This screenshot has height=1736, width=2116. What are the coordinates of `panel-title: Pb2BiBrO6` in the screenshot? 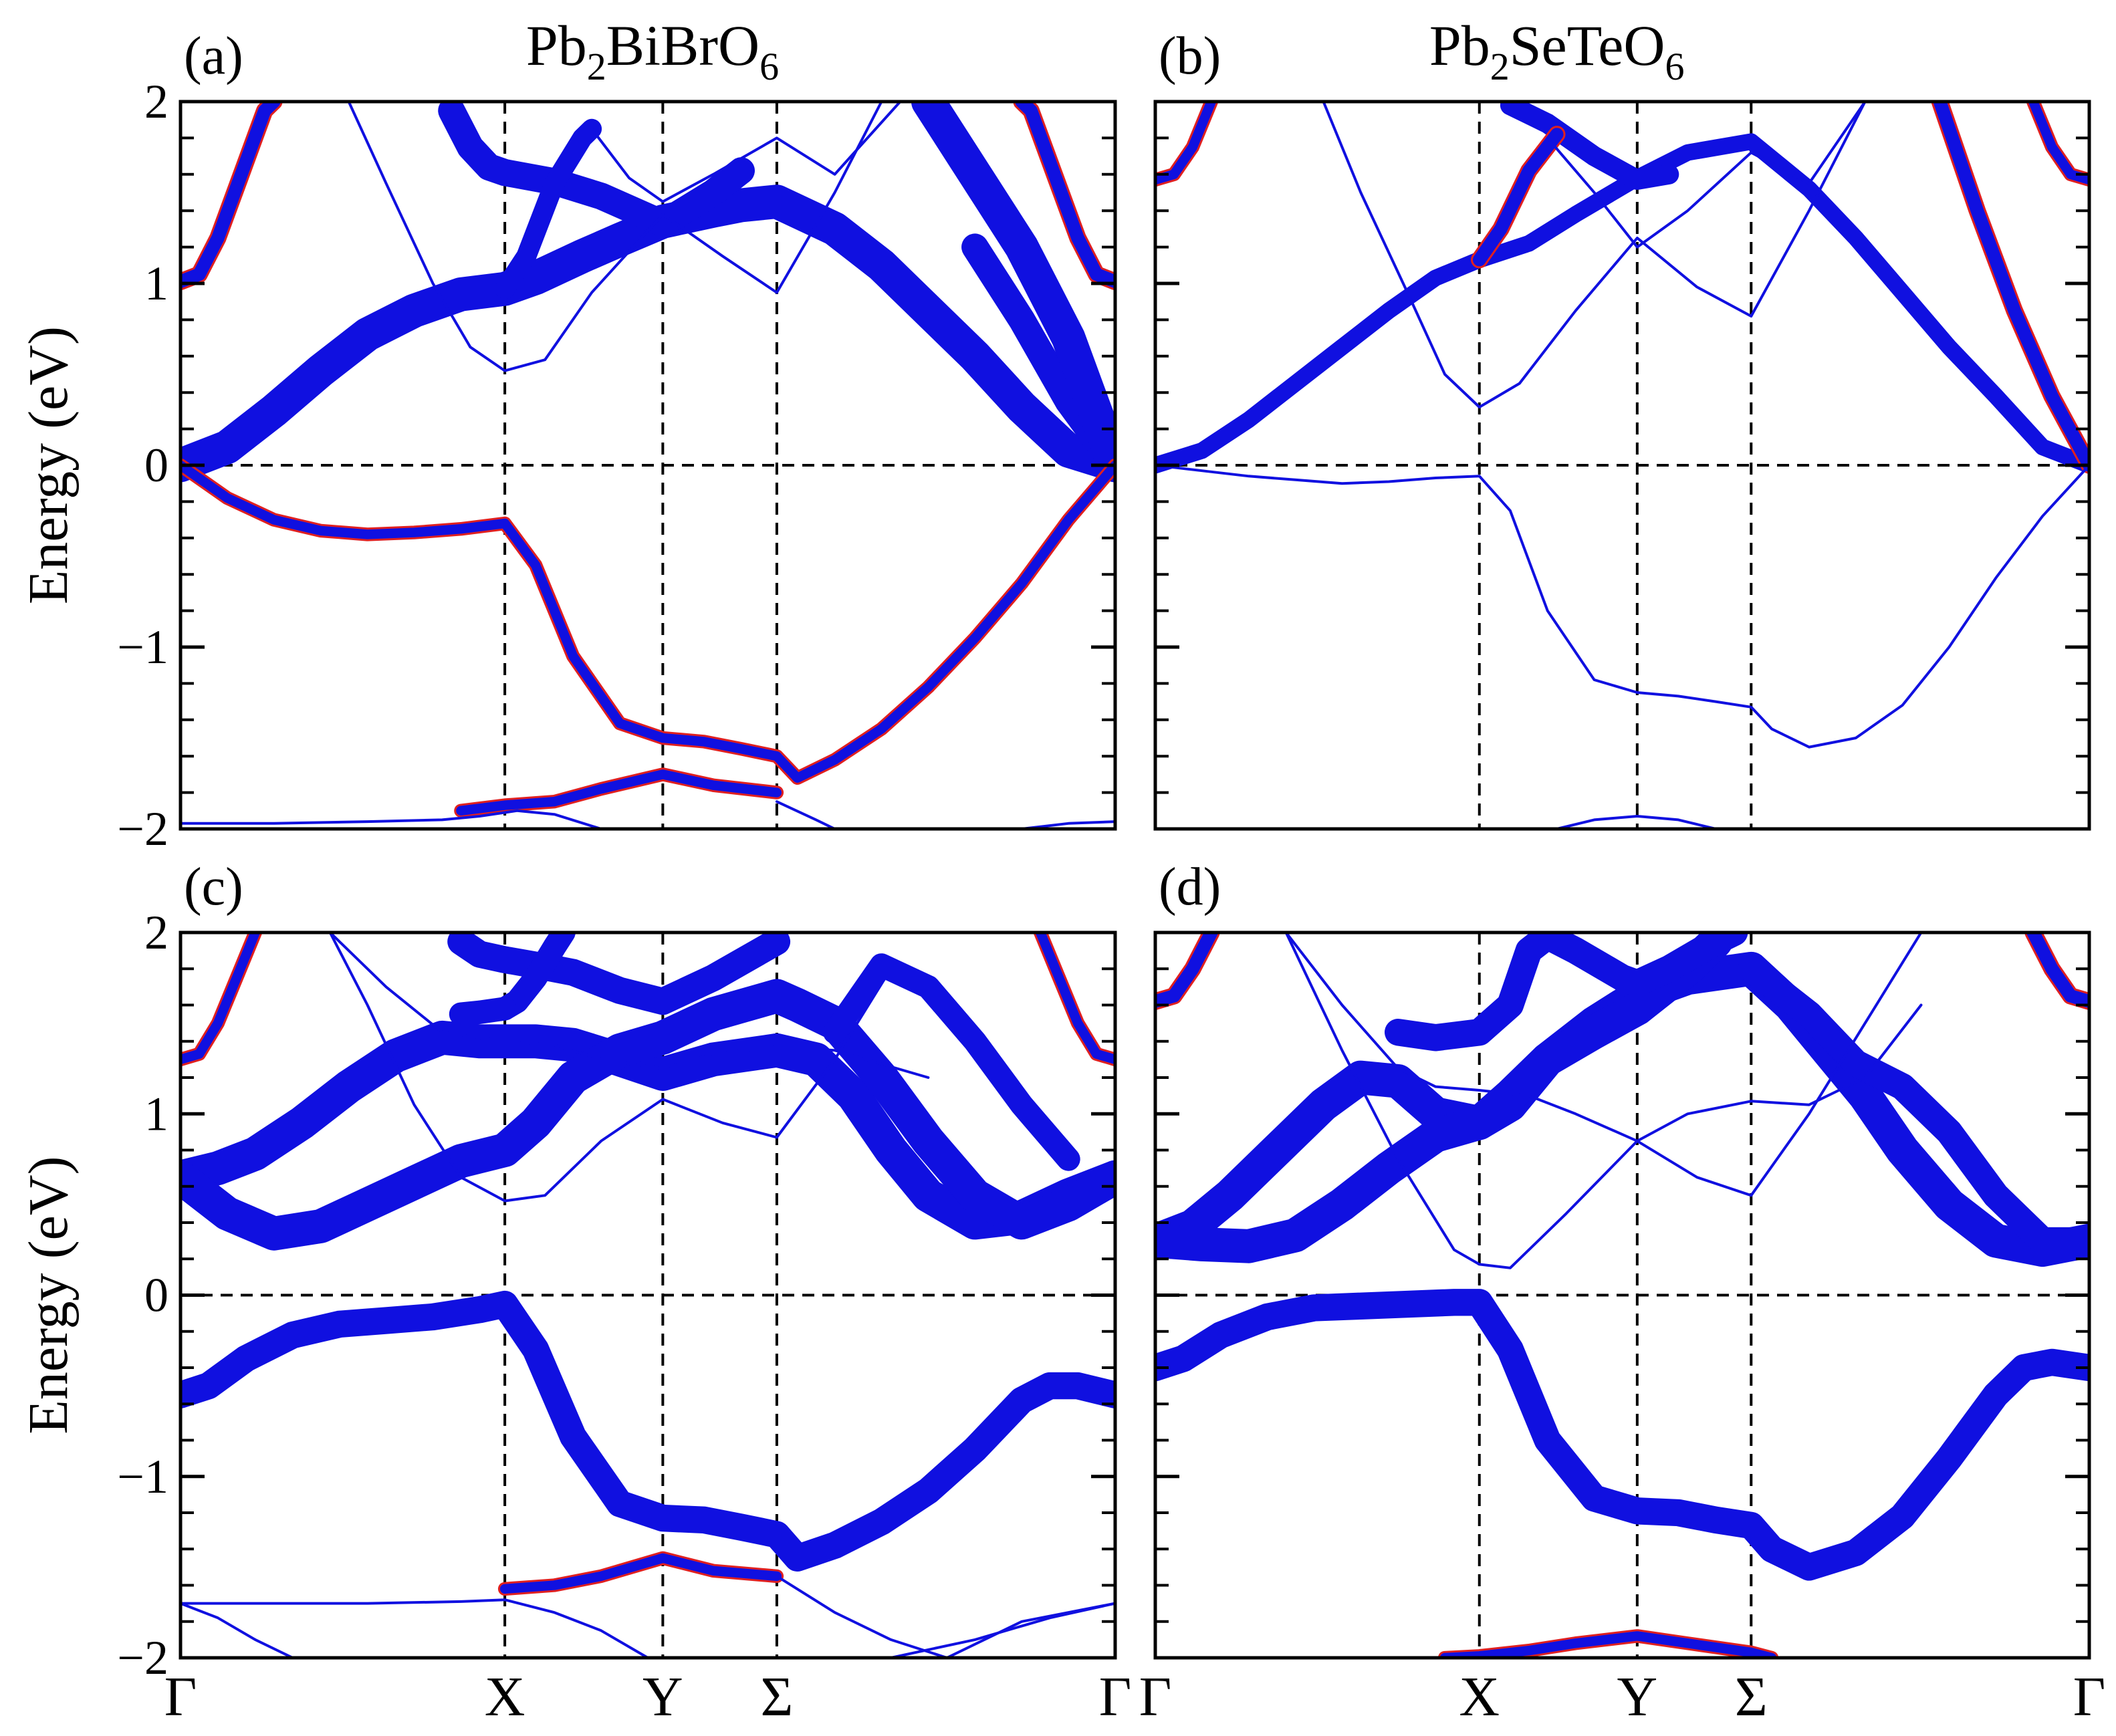 It's located at (652, 50).